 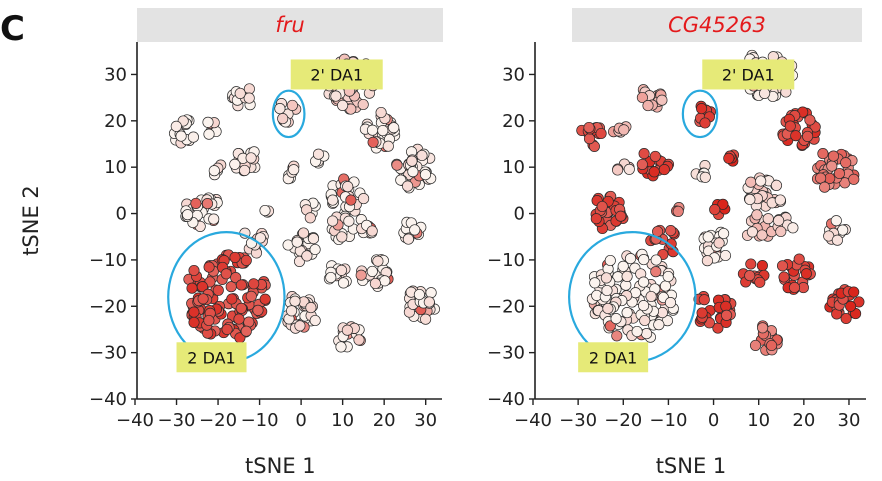 What do you see at coordinates (668, 420) in the screenshot?
I see `x-tick-label: −10` at bounding box center [668, 420].